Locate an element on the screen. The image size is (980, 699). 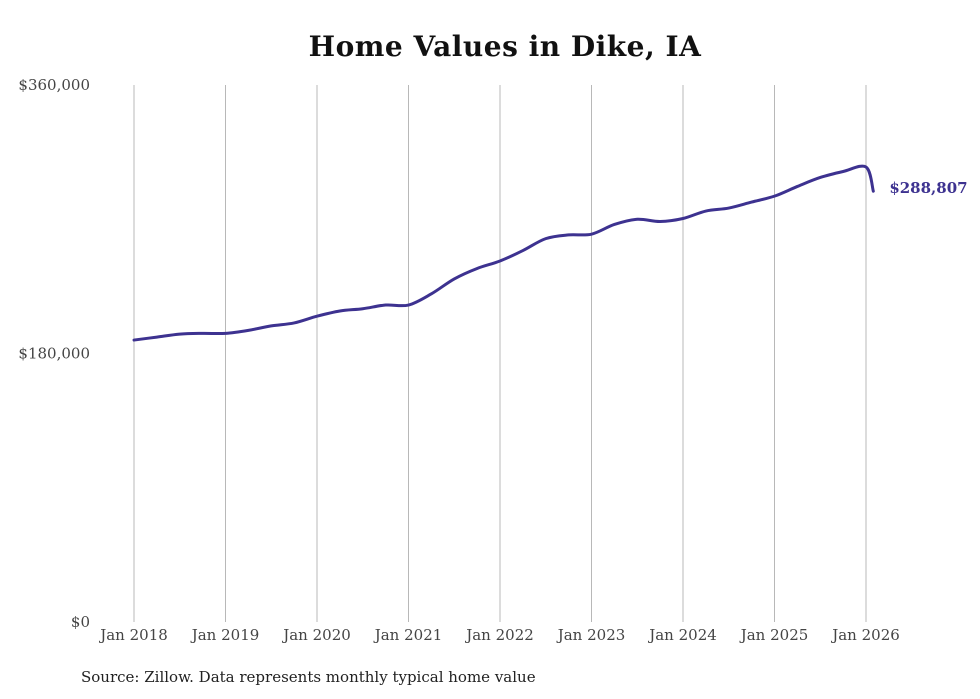
y-tick-label: $0 is located at coordinates (80, 622).